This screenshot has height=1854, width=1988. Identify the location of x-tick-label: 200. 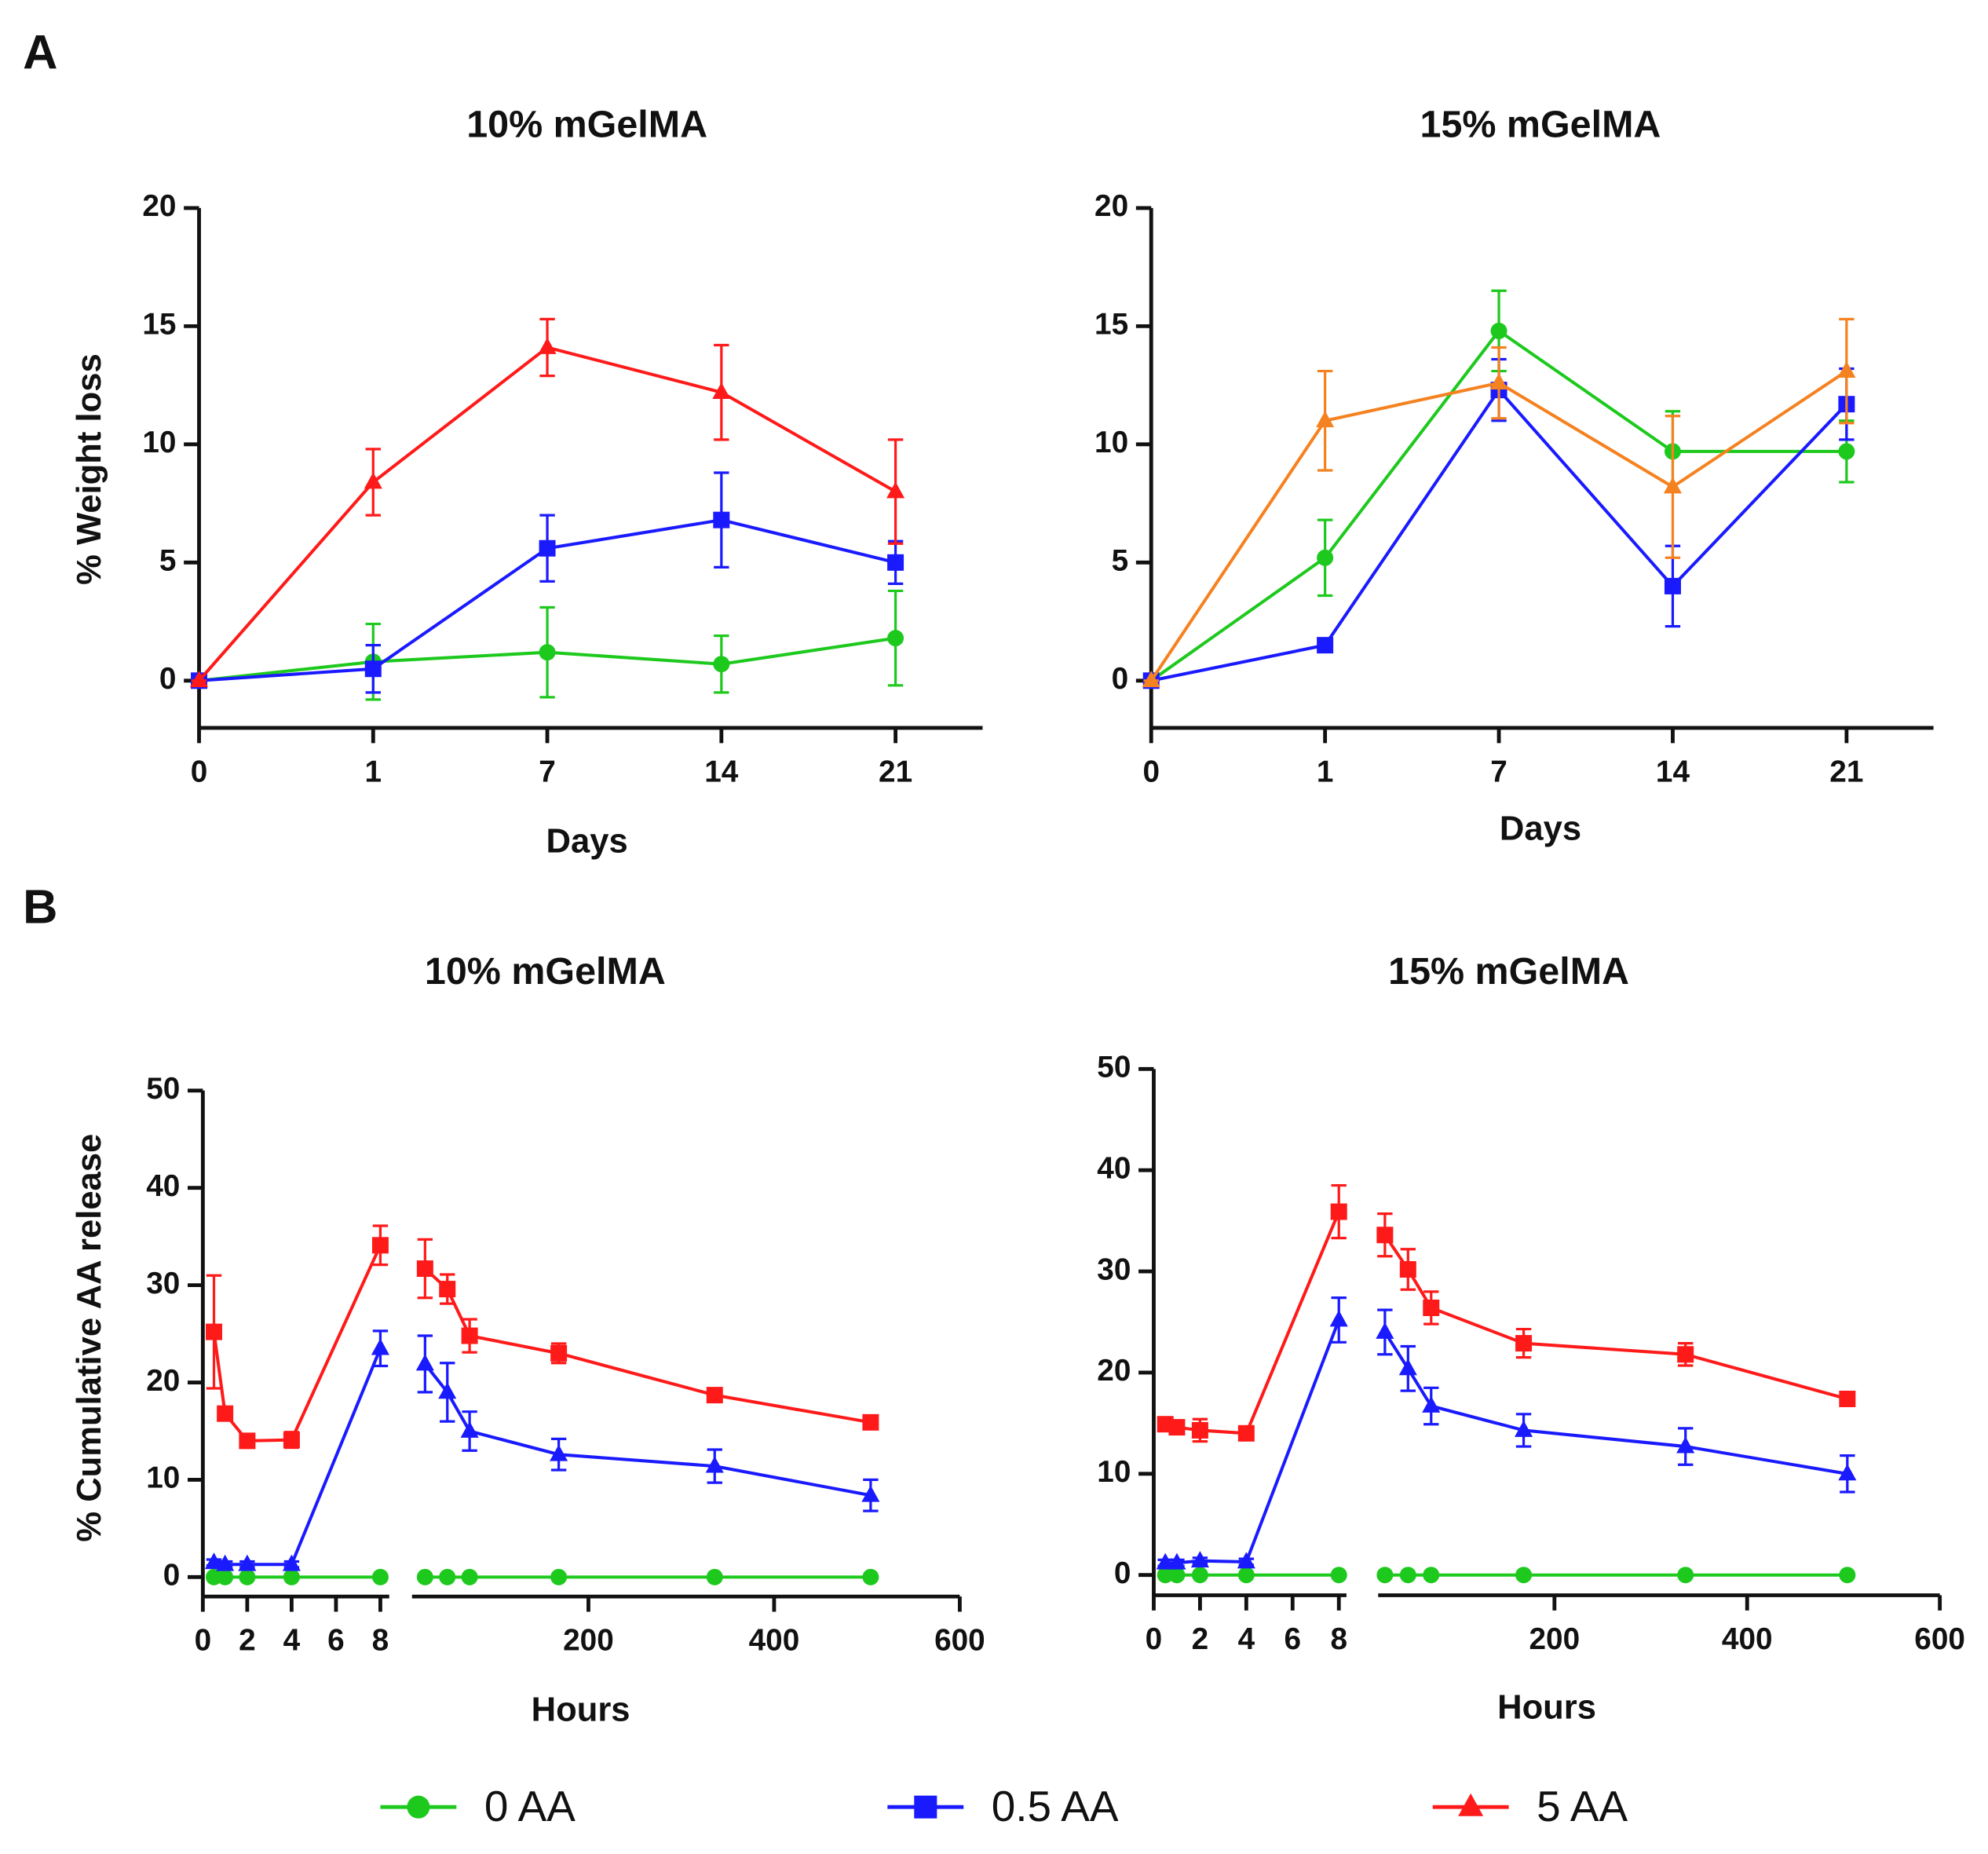
(1555, 1639).